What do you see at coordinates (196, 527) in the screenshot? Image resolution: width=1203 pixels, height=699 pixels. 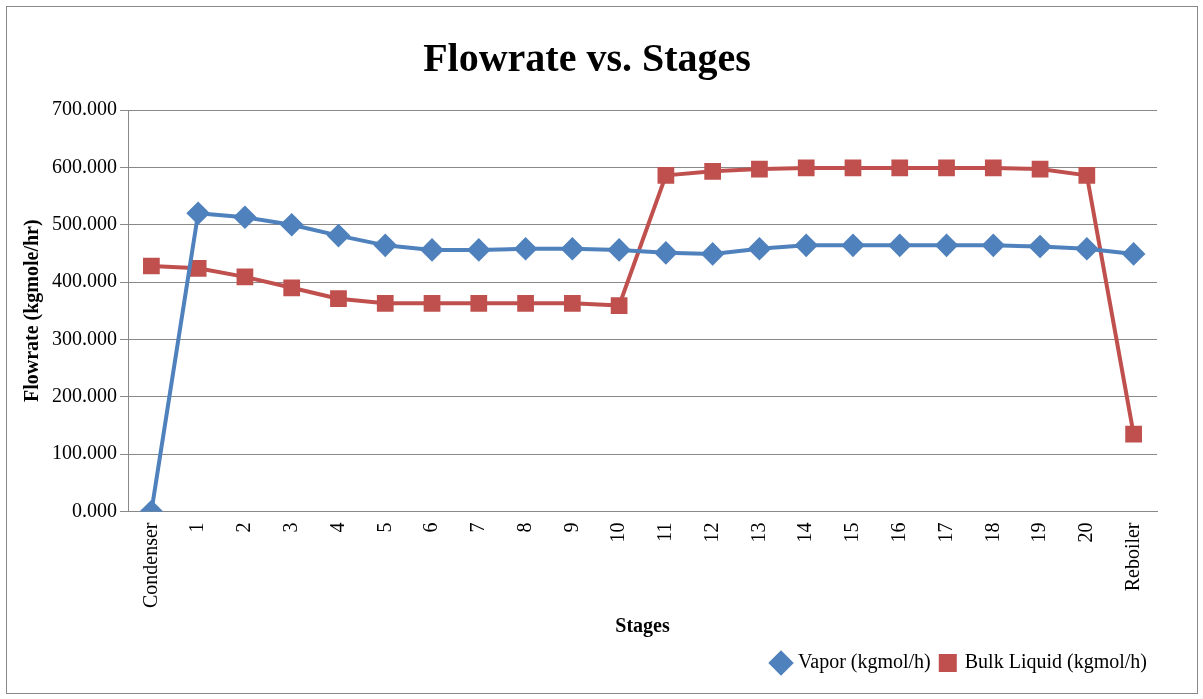 I see `x-tick-label: 1` at bounding box center [196, 527].